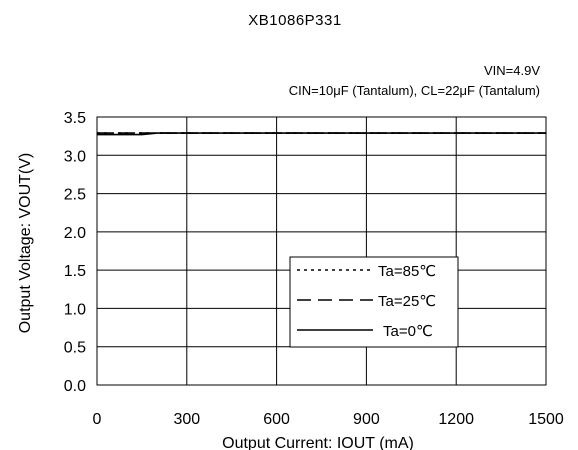 The image size is (578, 450). Describe the element at coordinates (318, 442) in the screenshot. I see `x-axis-label: Output Current: IOUT (mA)` at that location.